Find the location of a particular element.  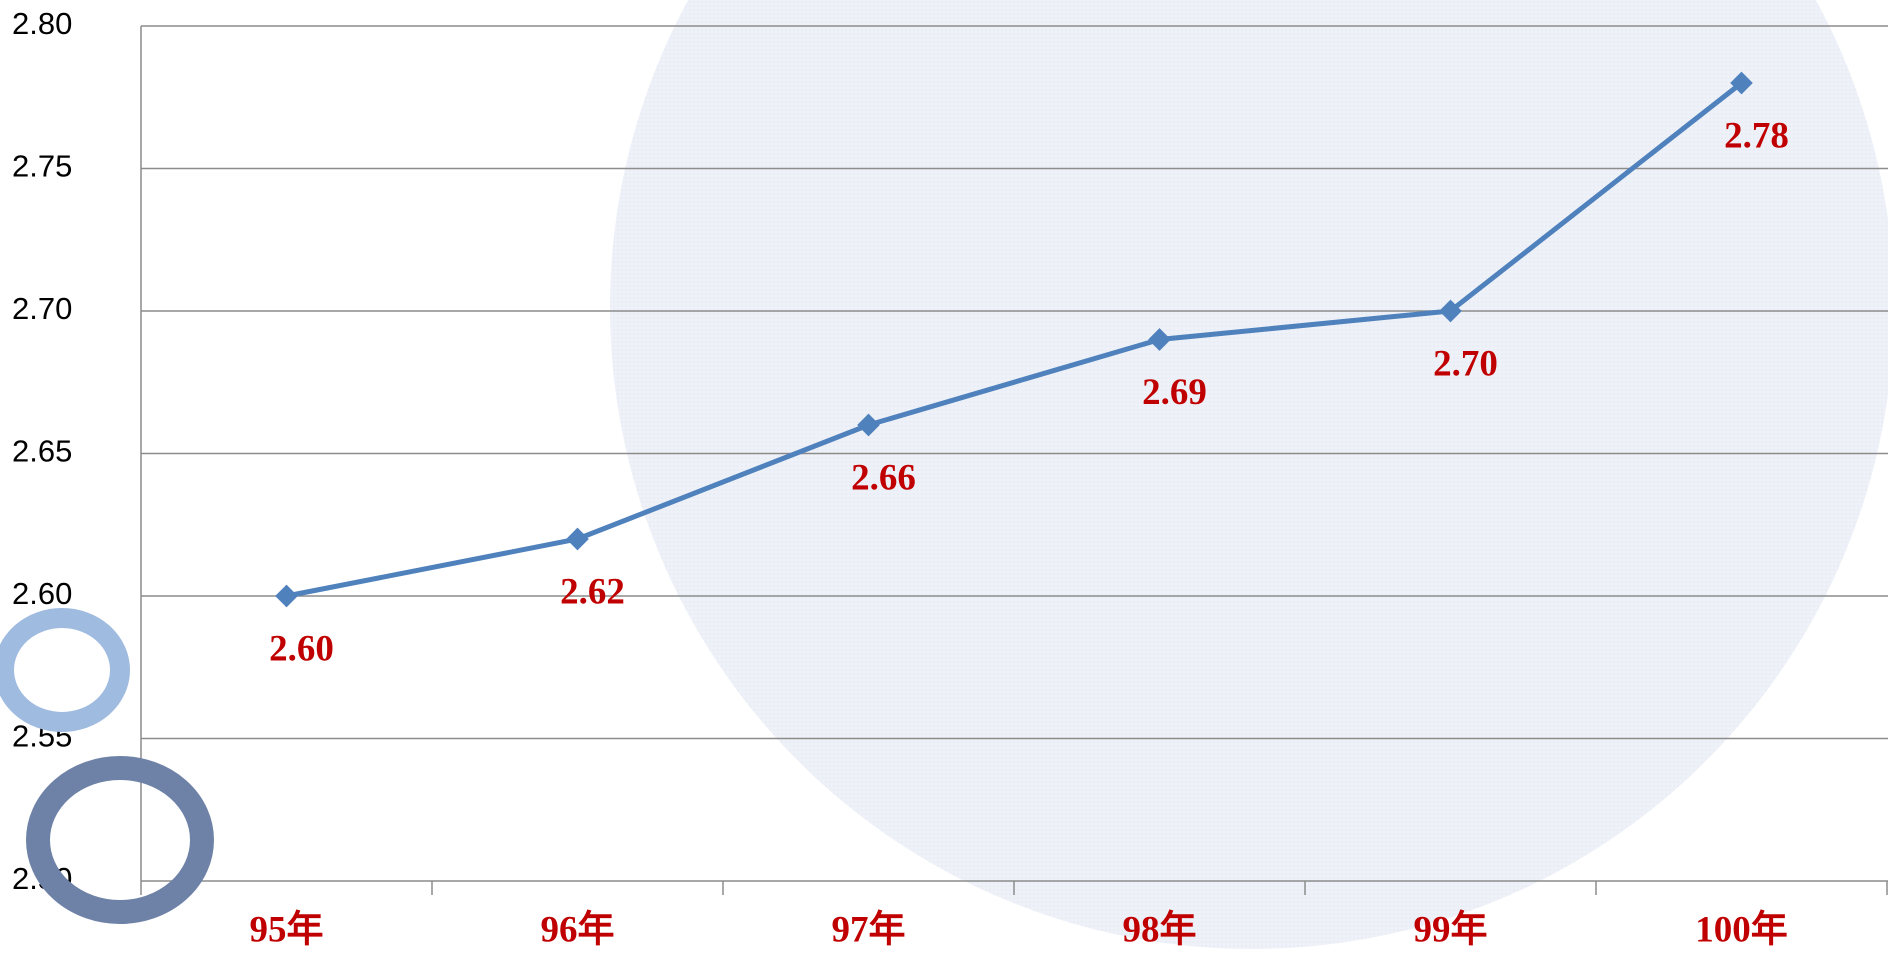

data-label: 2.70 is located at coordinates (1465, 363).